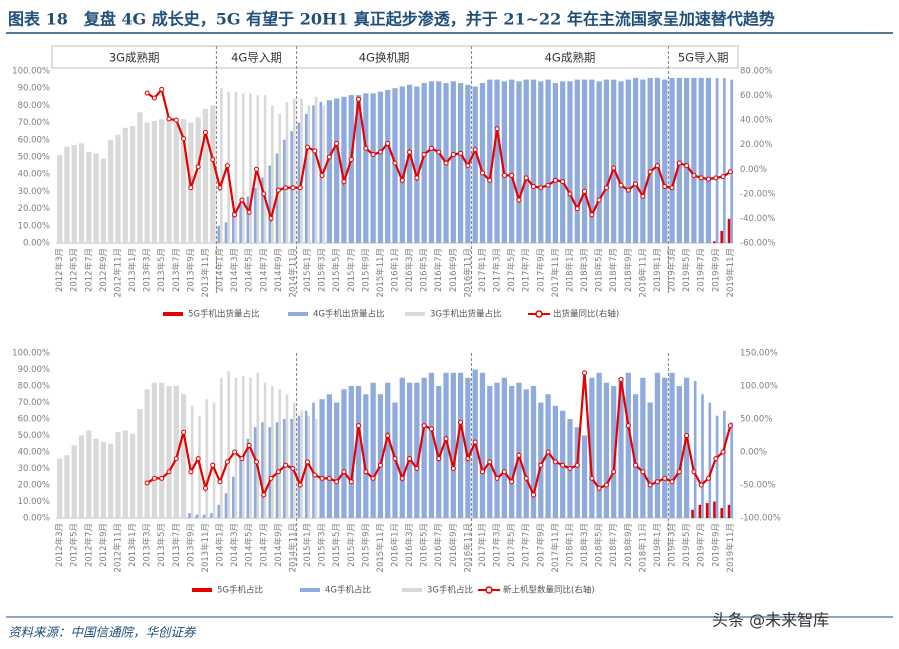  Describe the element at coordinates (59, 270) in the screenshot. I see `x-tick-label: 2012年3月` at that location.